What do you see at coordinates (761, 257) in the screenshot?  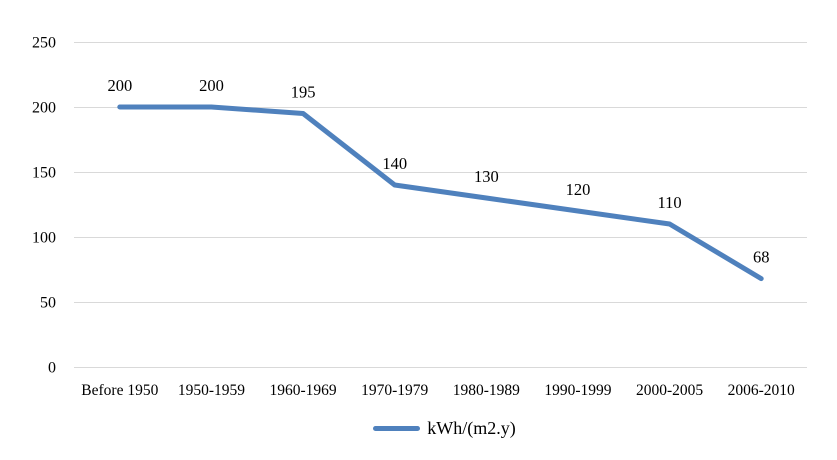 I see `data-point-label: 68` at bounding box center [761, 257].